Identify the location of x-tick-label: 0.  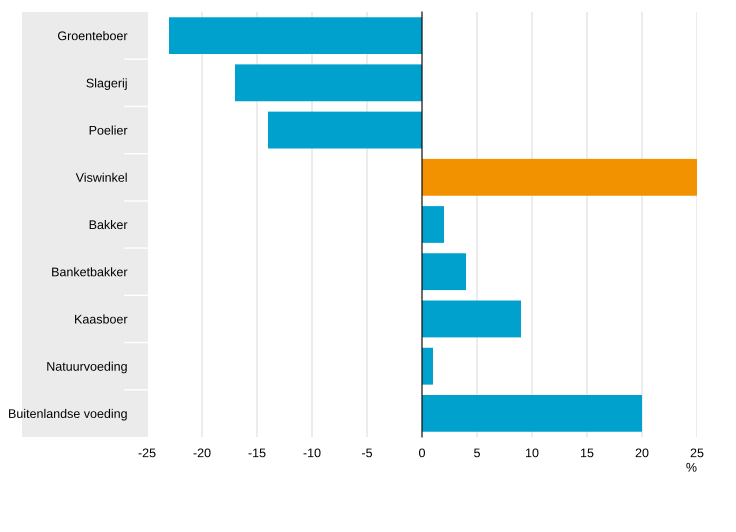
(422, 453).